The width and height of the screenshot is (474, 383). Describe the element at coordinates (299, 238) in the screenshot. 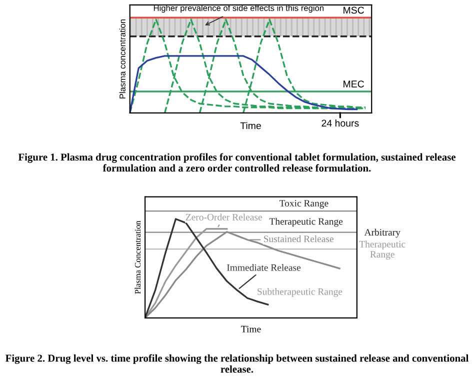

I see `legend-label: Sustained Release` at that location.